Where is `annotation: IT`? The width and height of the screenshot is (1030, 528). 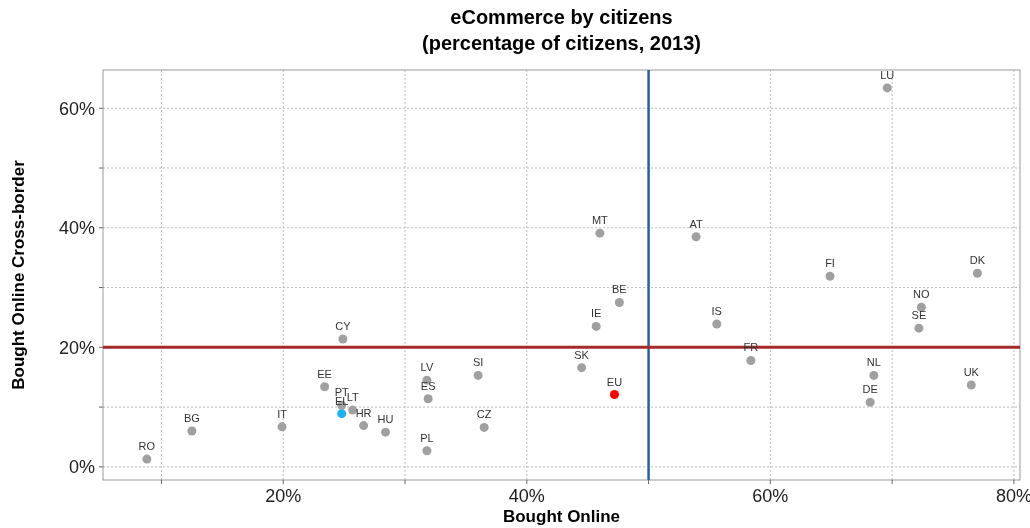
annotation: IT is located at coordinates (282, 413).